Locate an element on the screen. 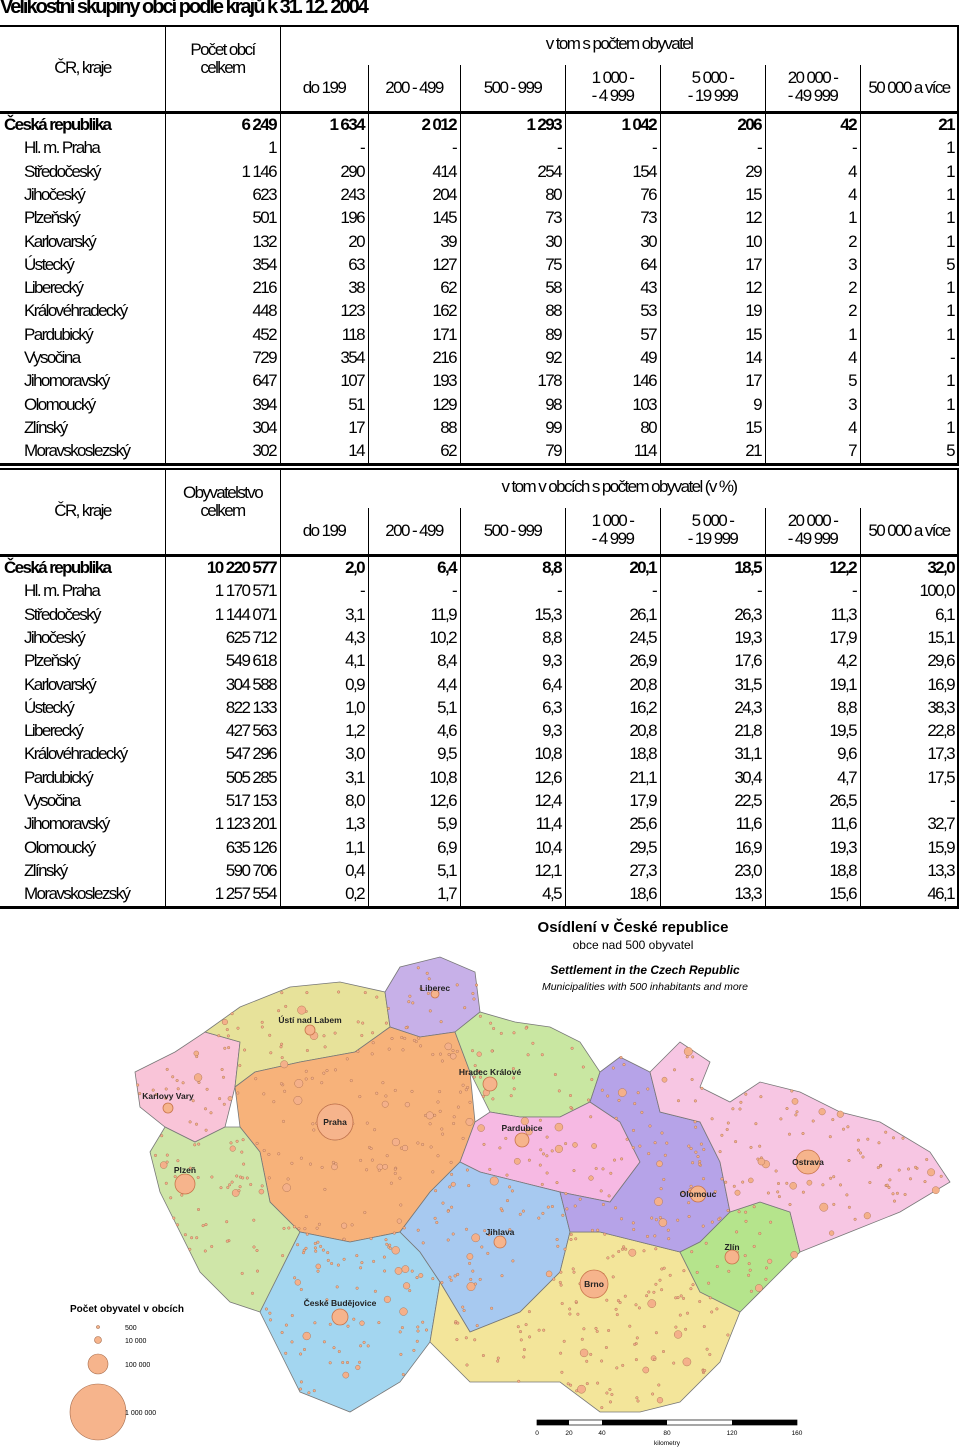 The width and height of the screenshot is (960, 1452). header-group: v tom v obcích s počtem obyvatel (v %) is located at coordinates (620, 486).